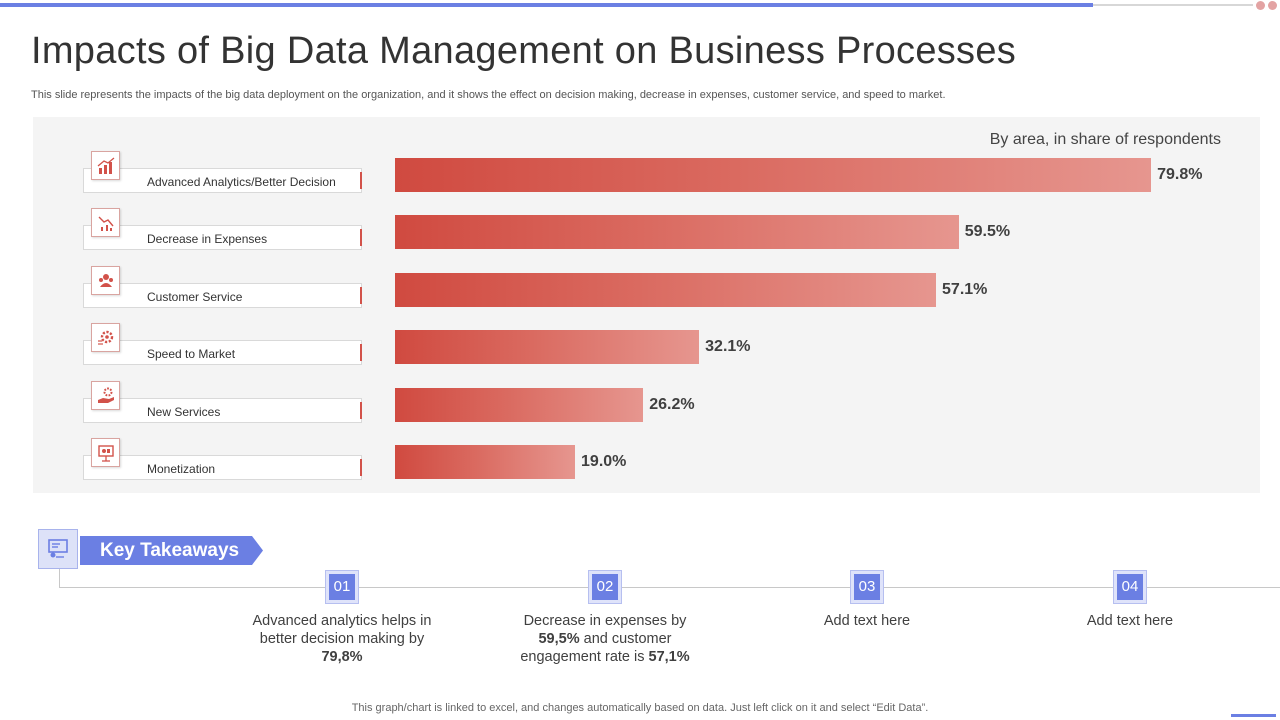 The image size is (1280, 720). What do you see at coordinates (669, 657) in the screenshot?
I see `takeaway-highlight: 57,1%` at bounding box center [669, 657].